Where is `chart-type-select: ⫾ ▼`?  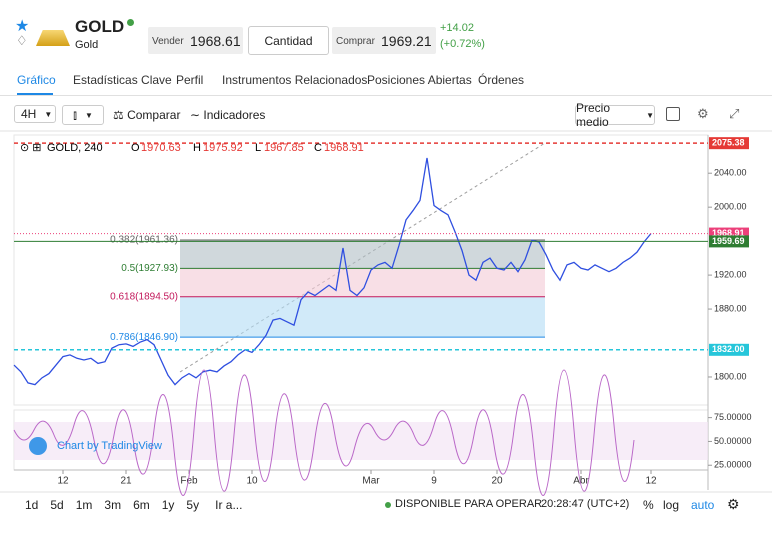
chart-type-select: ⫾ ▼ is located at coordinates (83, 115).